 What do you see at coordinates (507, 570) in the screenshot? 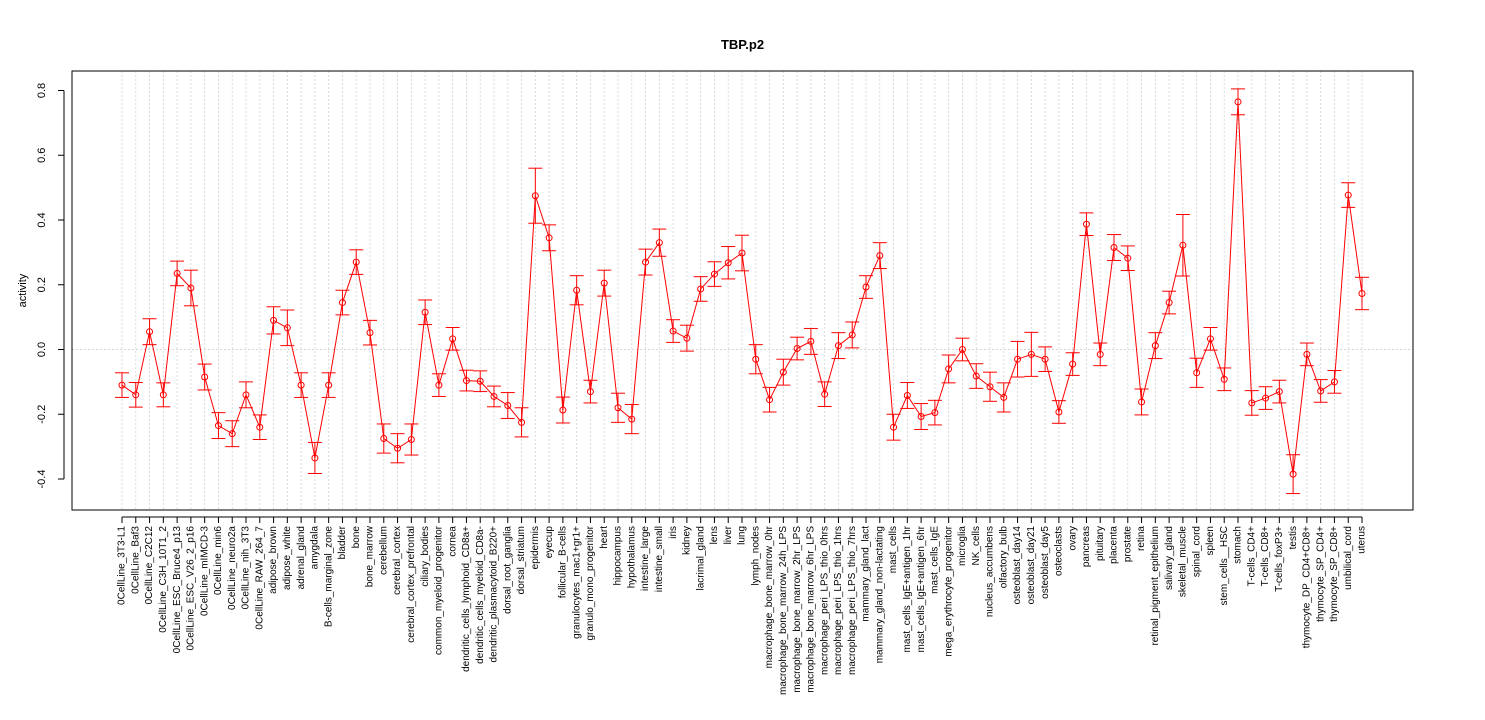
I see `x-tick-label: dorsal_root_ganglia` at bounding box center [507, 570].